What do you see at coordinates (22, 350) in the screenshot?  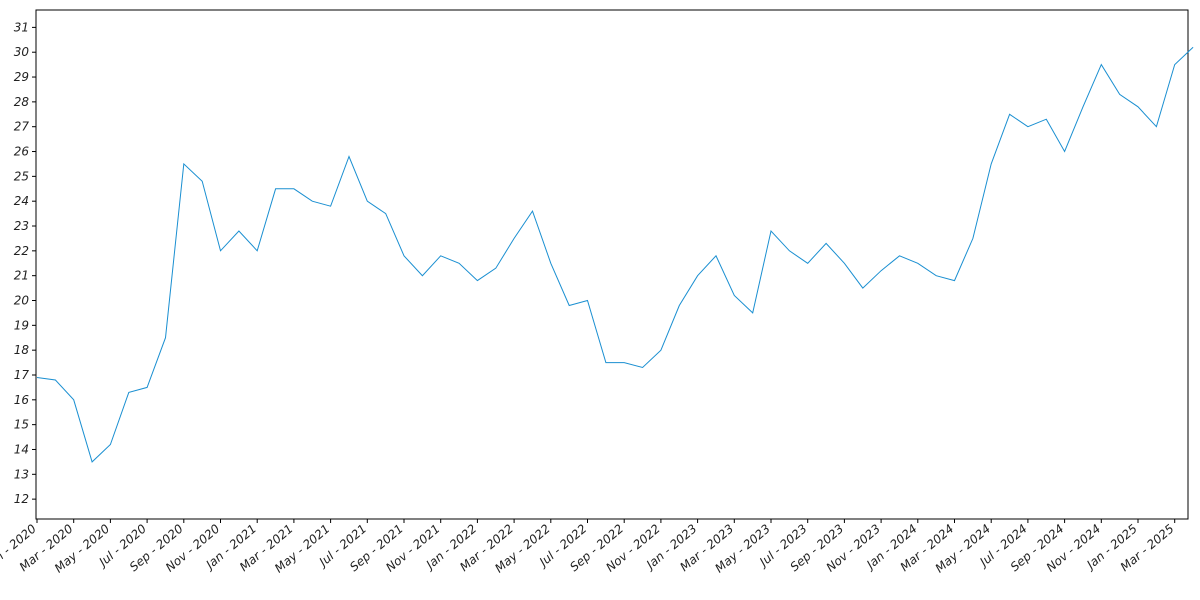 I see `y-tick-label: 18` at bounding box center [22, 350].